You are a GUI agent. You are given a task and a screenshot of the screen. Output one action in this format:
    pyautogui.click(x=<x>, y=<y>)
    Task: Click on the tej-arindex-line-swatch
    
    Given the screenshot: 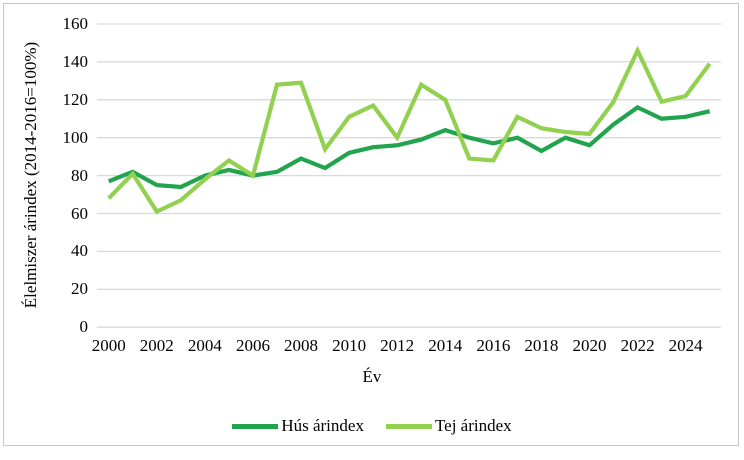 What is the action you would take?
    pyautogui.click(x=408, y=426)
    